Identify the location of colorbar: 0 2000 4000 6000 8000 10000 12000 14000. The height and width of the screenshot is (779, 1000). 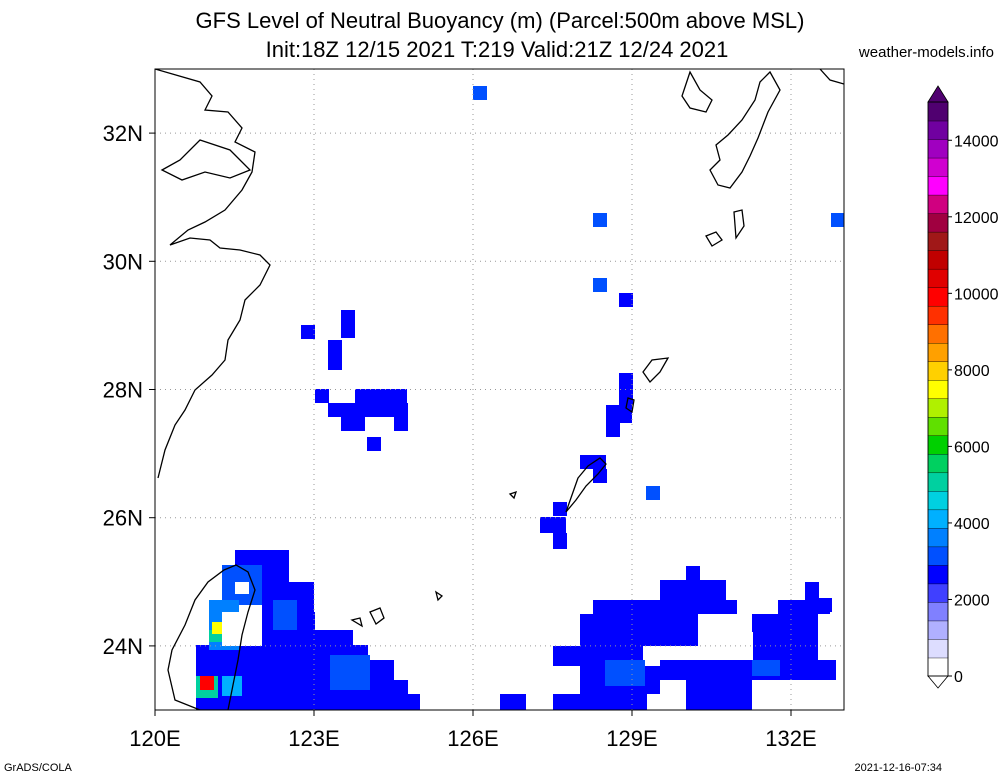
(963, 387).